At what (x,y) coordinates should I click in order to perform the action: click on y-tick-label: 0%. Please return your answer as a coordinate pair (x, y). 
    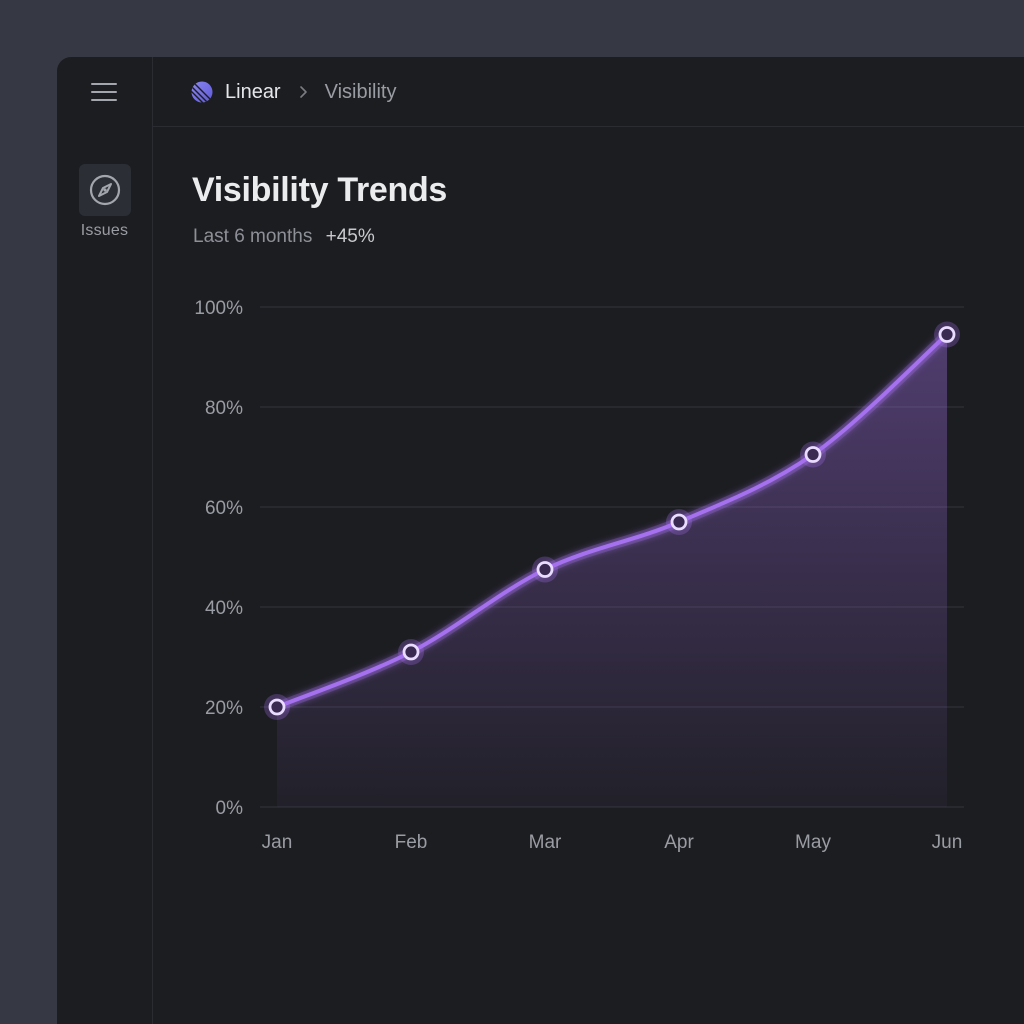
    Looking at the image, I should click on (230, 808).